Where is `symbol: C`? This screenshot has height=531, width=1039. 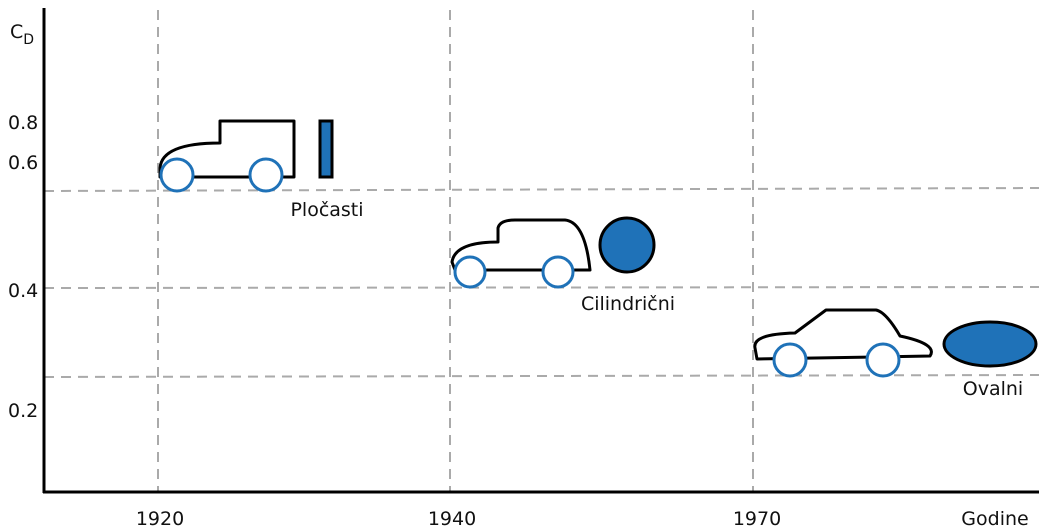 symbol: C is located at coordinates (16, 32).